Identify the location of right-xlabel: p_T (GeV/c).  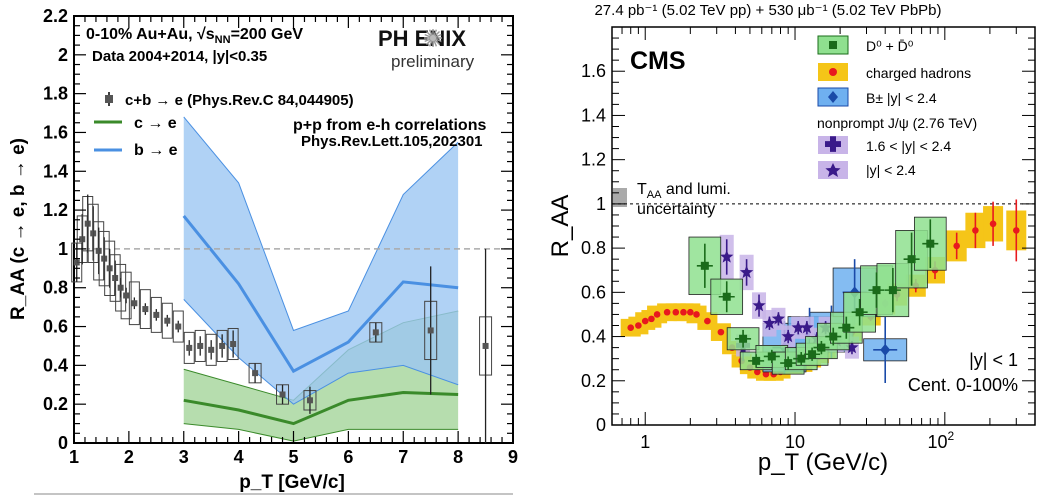
(823, 462).